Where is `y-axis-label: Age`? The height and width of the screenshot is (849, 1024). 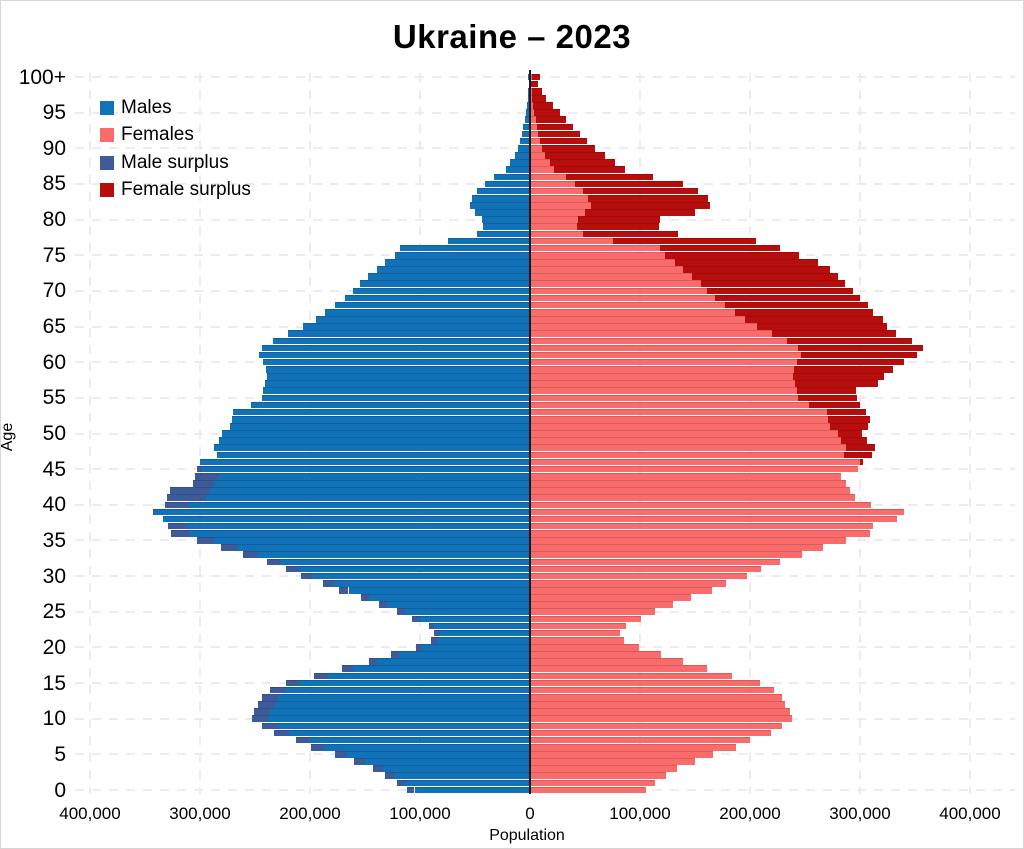
y-axis-label: Age is located at coordinates (8, 437).